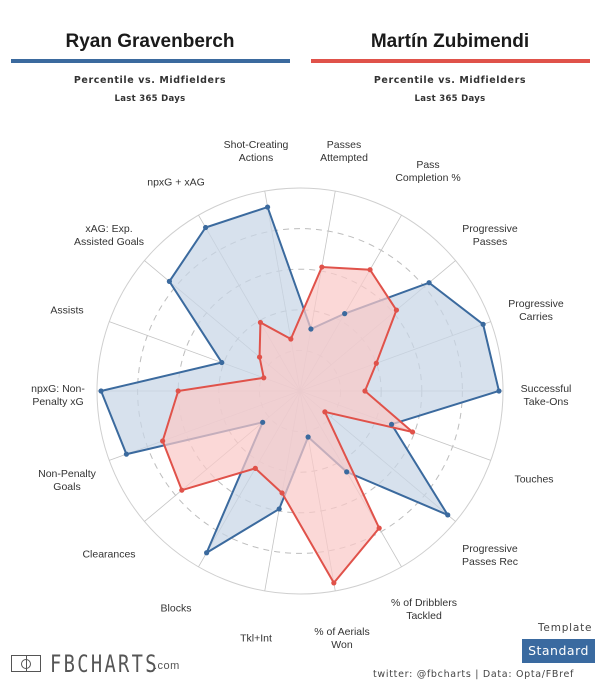  I want to click on player-name-left: Ryan Gravenberch, so click(150, 41).